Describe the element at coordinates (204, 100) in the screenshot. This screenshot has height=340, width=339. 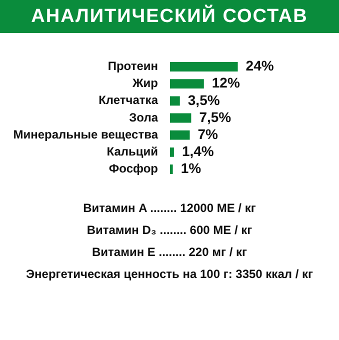
I see `data-label: 3,5%` at that location.